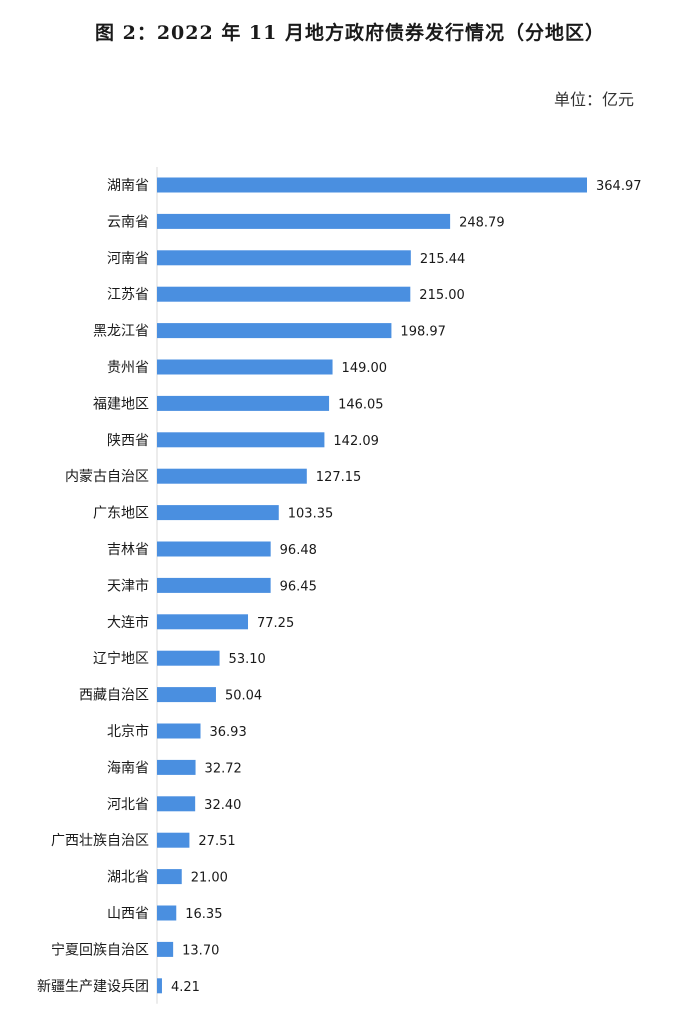 This screenshot has height=1019, width=700. What do you see at coordinates (365, 368) in the screenshot?
I see `value-label: 149.00` at bounding box center [365, 368].